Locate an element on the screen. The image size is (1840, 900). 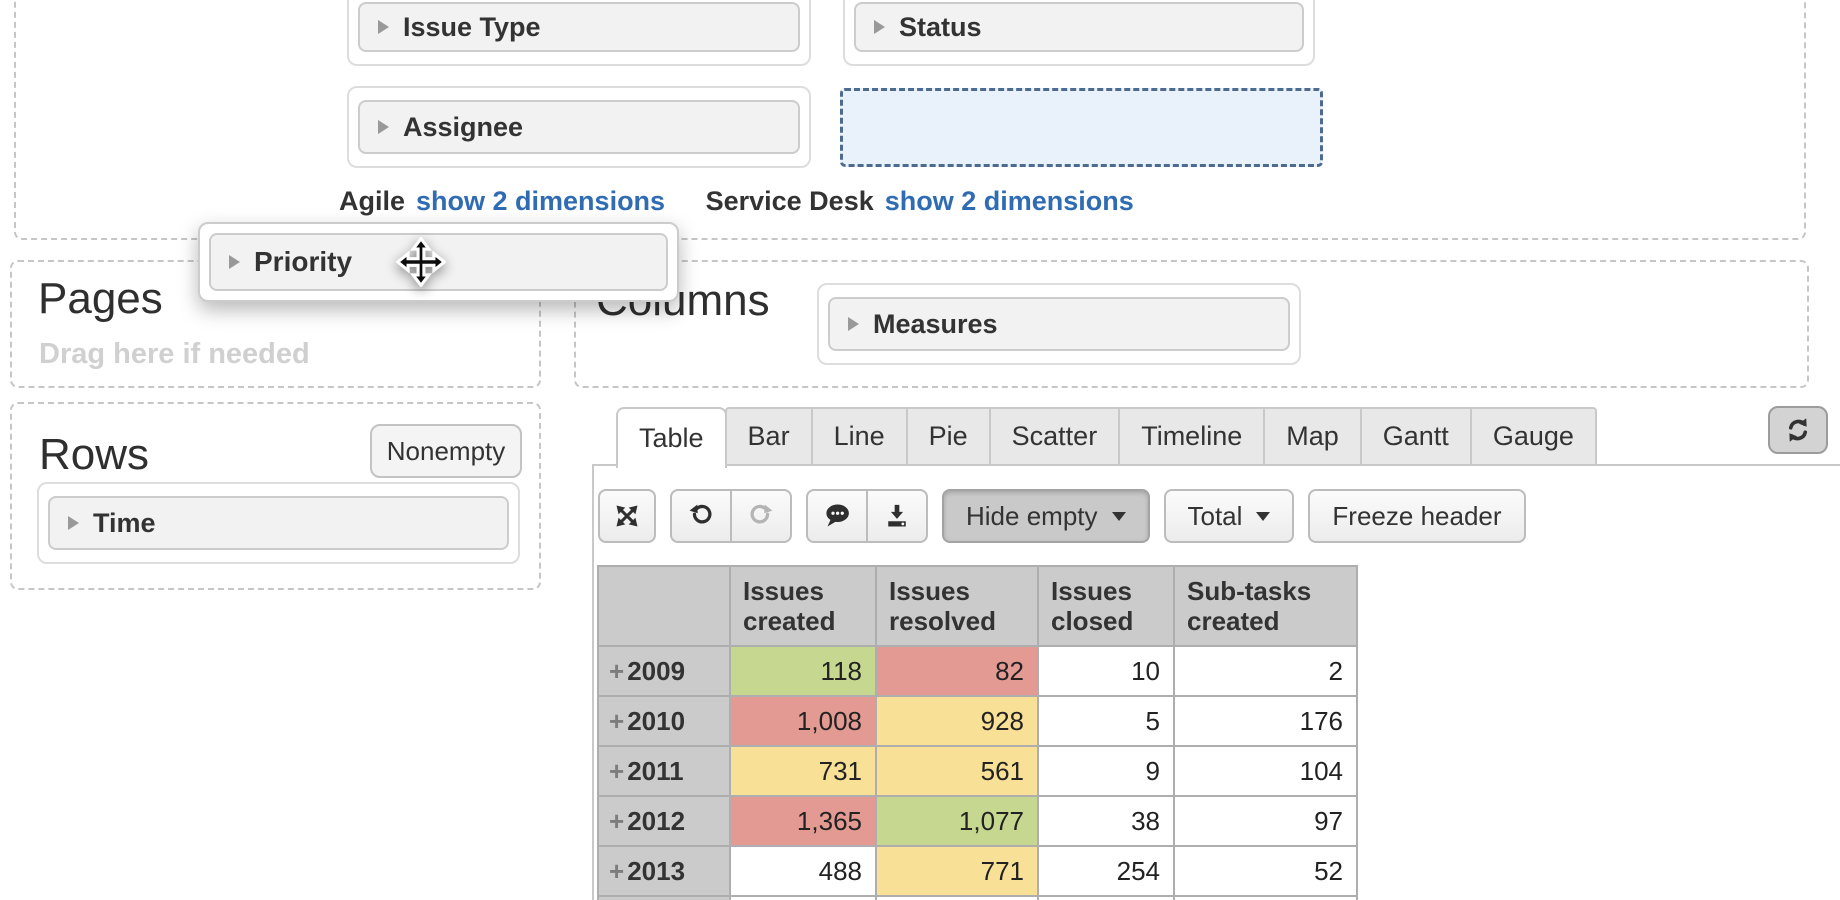
export-download-button is located at coordinates (897, 516).